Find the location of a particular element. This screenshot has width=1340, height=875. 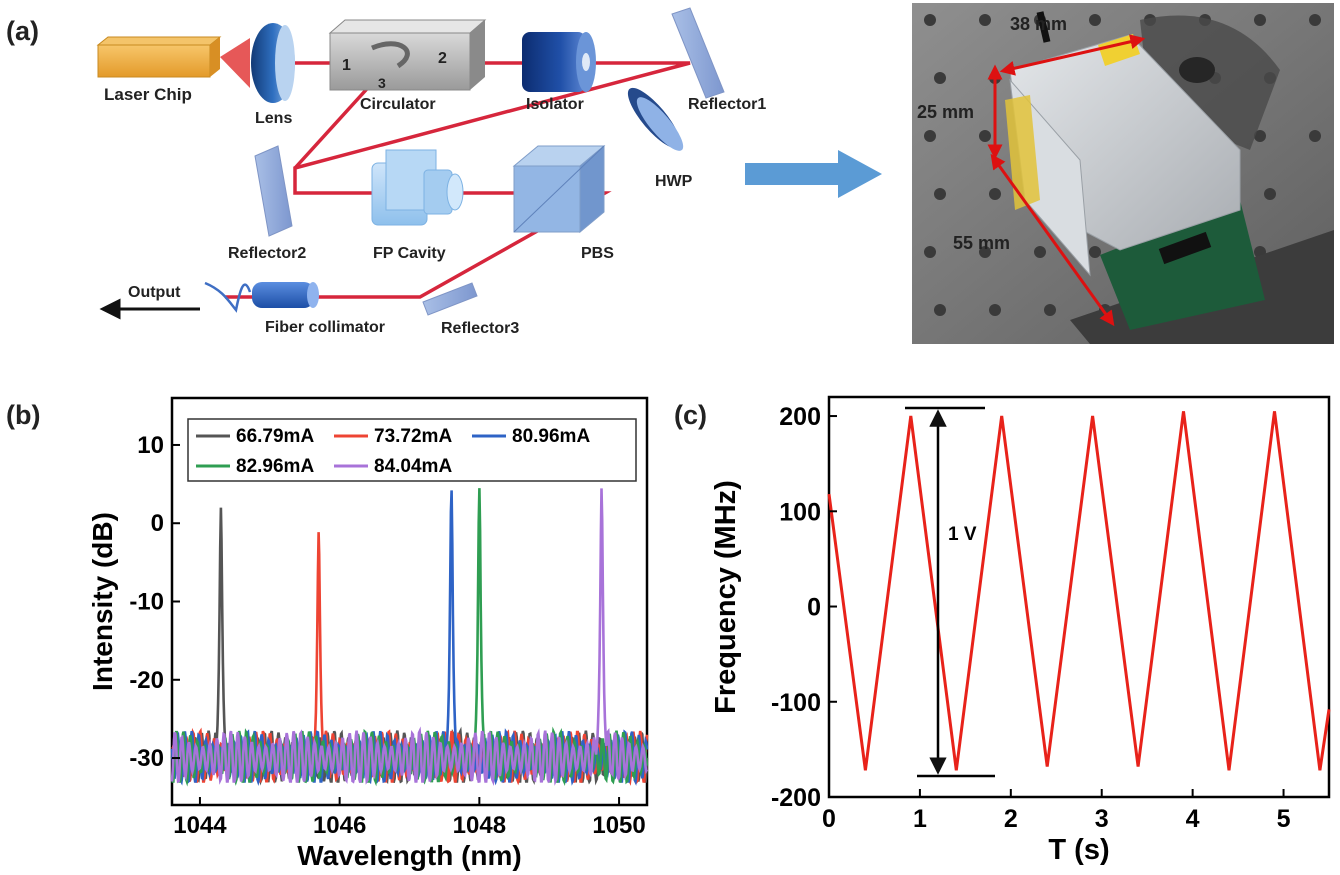

circulator-port1: 1 is located at coordinates (346, 65).